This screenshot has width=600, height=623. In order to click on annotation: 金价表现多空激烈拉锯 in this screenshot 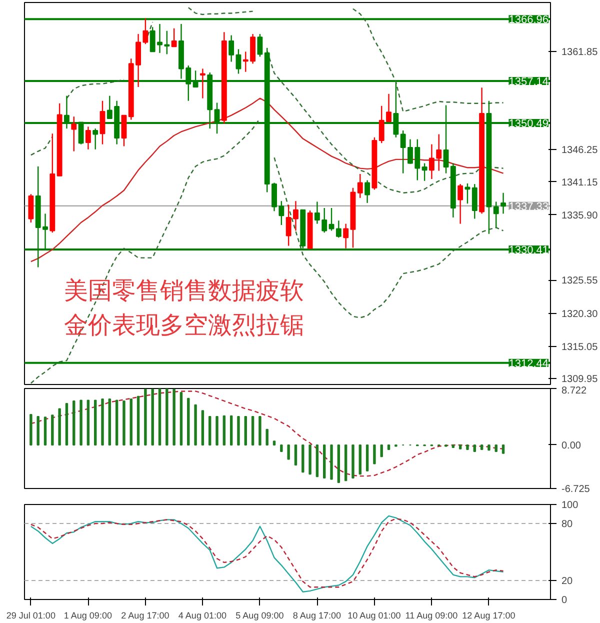, I will do `click(184, 325)`.